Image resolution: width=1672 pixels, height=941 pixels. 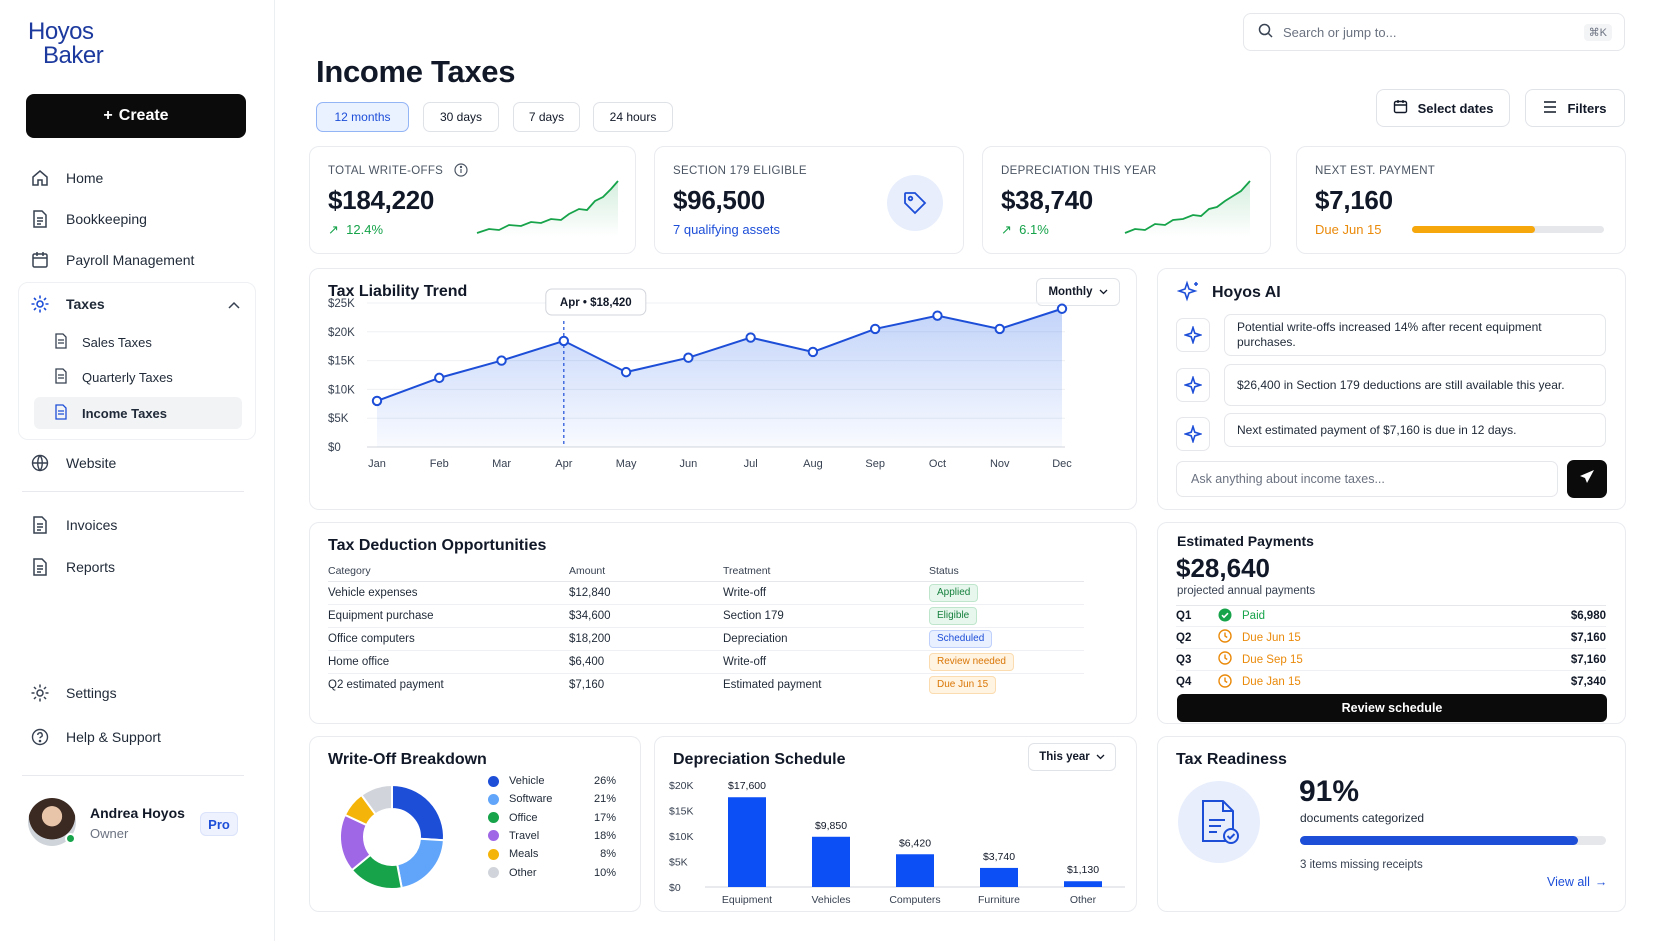 I want to click on payment-status: Due Sep 15, so click(x=1260, y=659).